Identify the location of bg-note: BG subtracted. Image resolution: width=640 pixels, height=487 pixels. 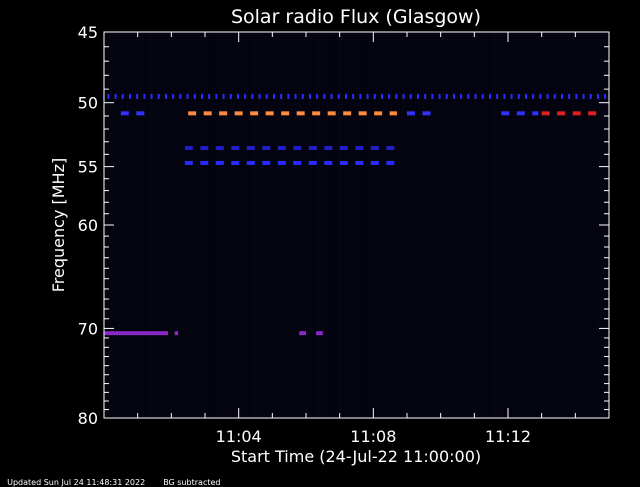
(192, 482).